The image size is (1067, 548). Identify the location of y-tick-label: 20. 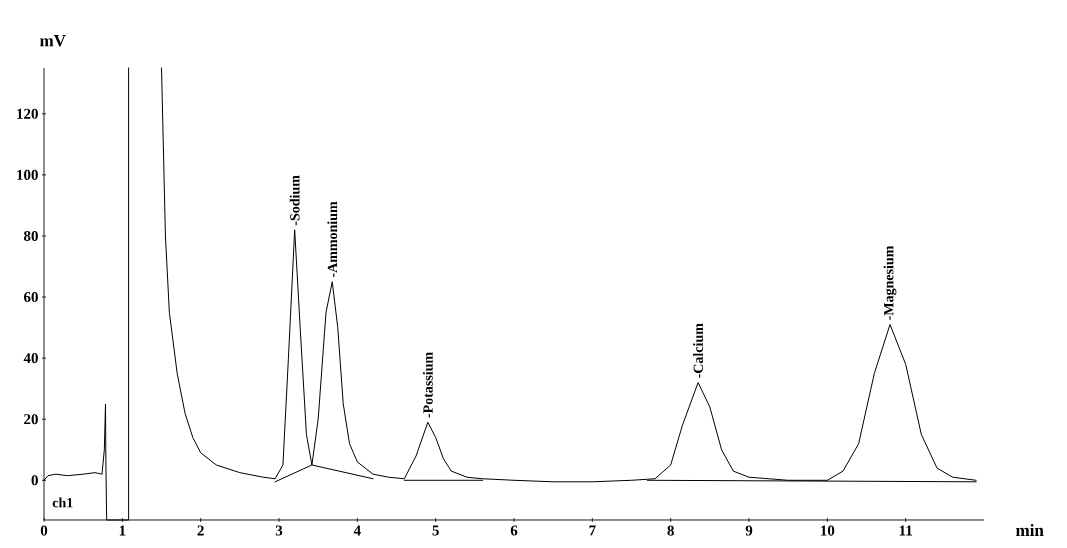
(31, 419).